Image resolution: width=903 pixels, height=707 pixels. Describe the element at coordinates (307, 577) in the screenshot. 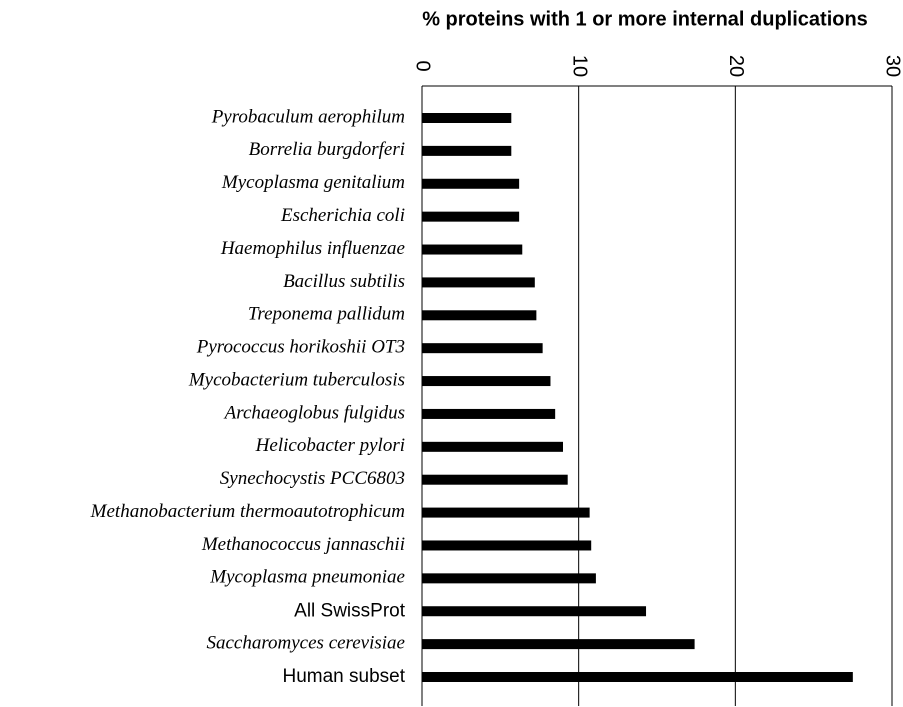

I see `y-tick-label: Mycoplasma pneumoniae` at that location.